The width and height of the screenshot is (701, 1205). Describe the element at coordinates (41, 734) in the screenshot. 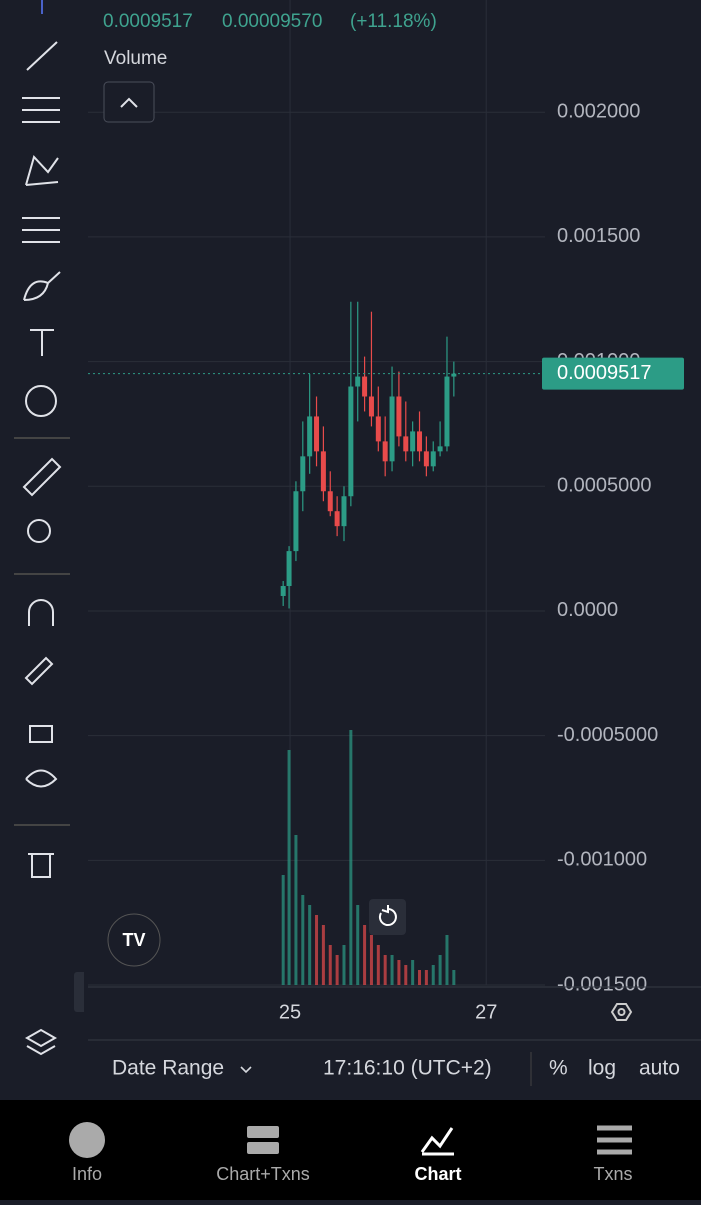

I see `tool-lock` at that location.